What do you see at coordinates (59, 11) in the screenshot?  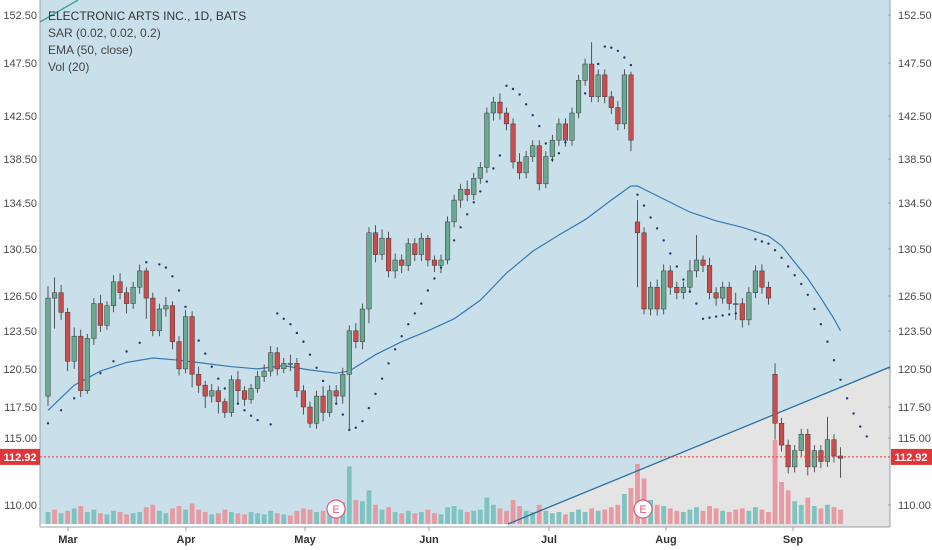 I see `top-trend-line` at bounding box center [59, 11].